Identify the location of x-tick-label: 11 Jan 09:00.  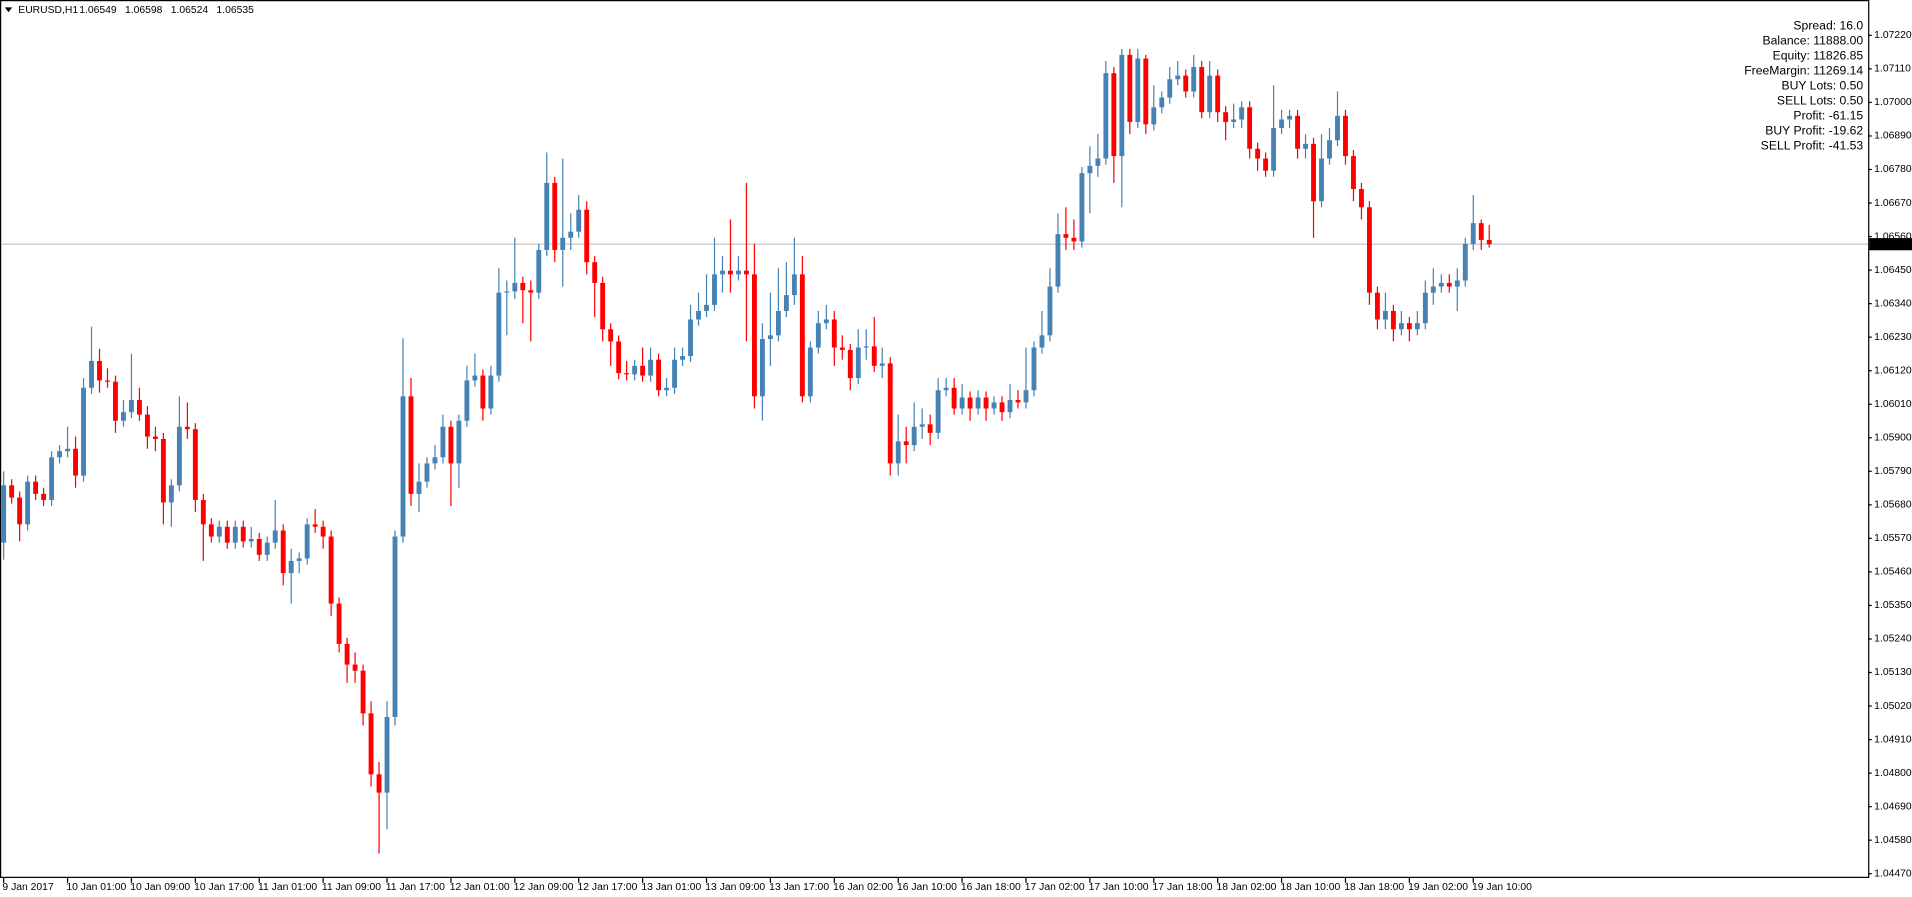
(351, 887).